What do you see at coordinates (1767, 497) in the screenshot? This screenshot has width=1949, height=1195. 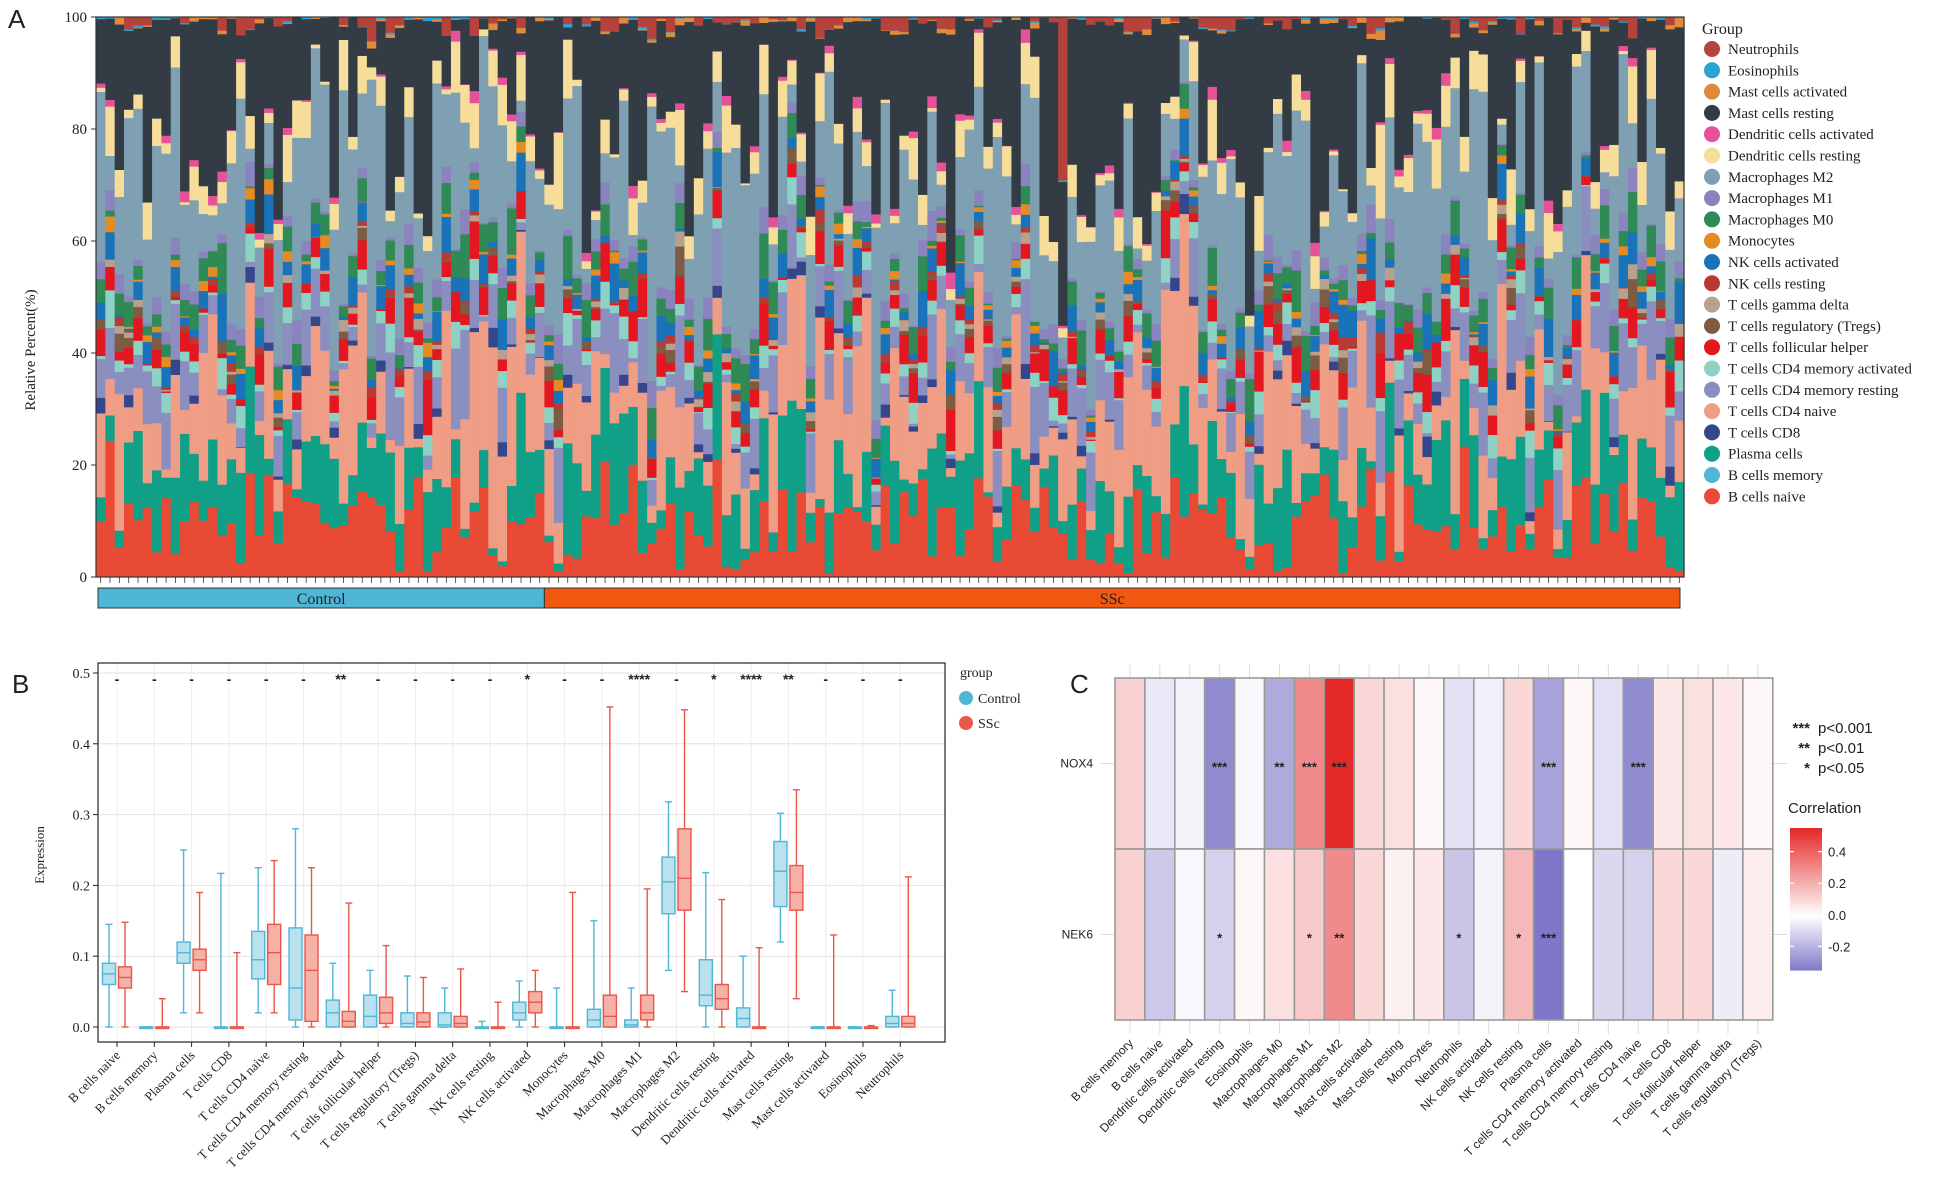 I see `legend-label-b-cells-naive: B cells naive` at bounding box center [1767, 497].